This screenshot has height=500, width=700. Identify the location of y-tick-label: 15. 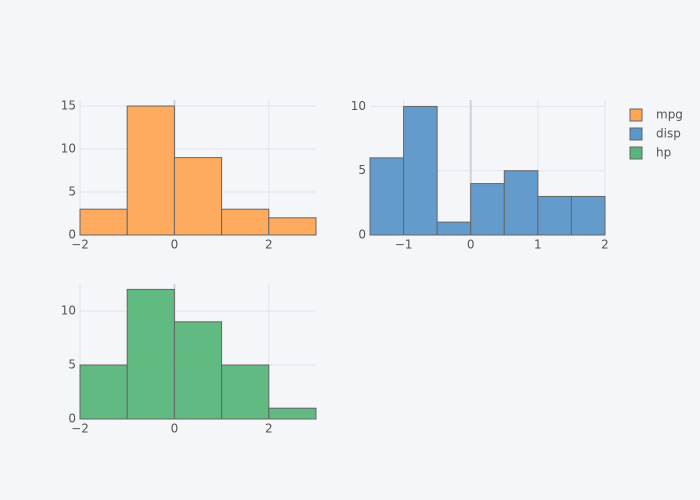
(68, 106).